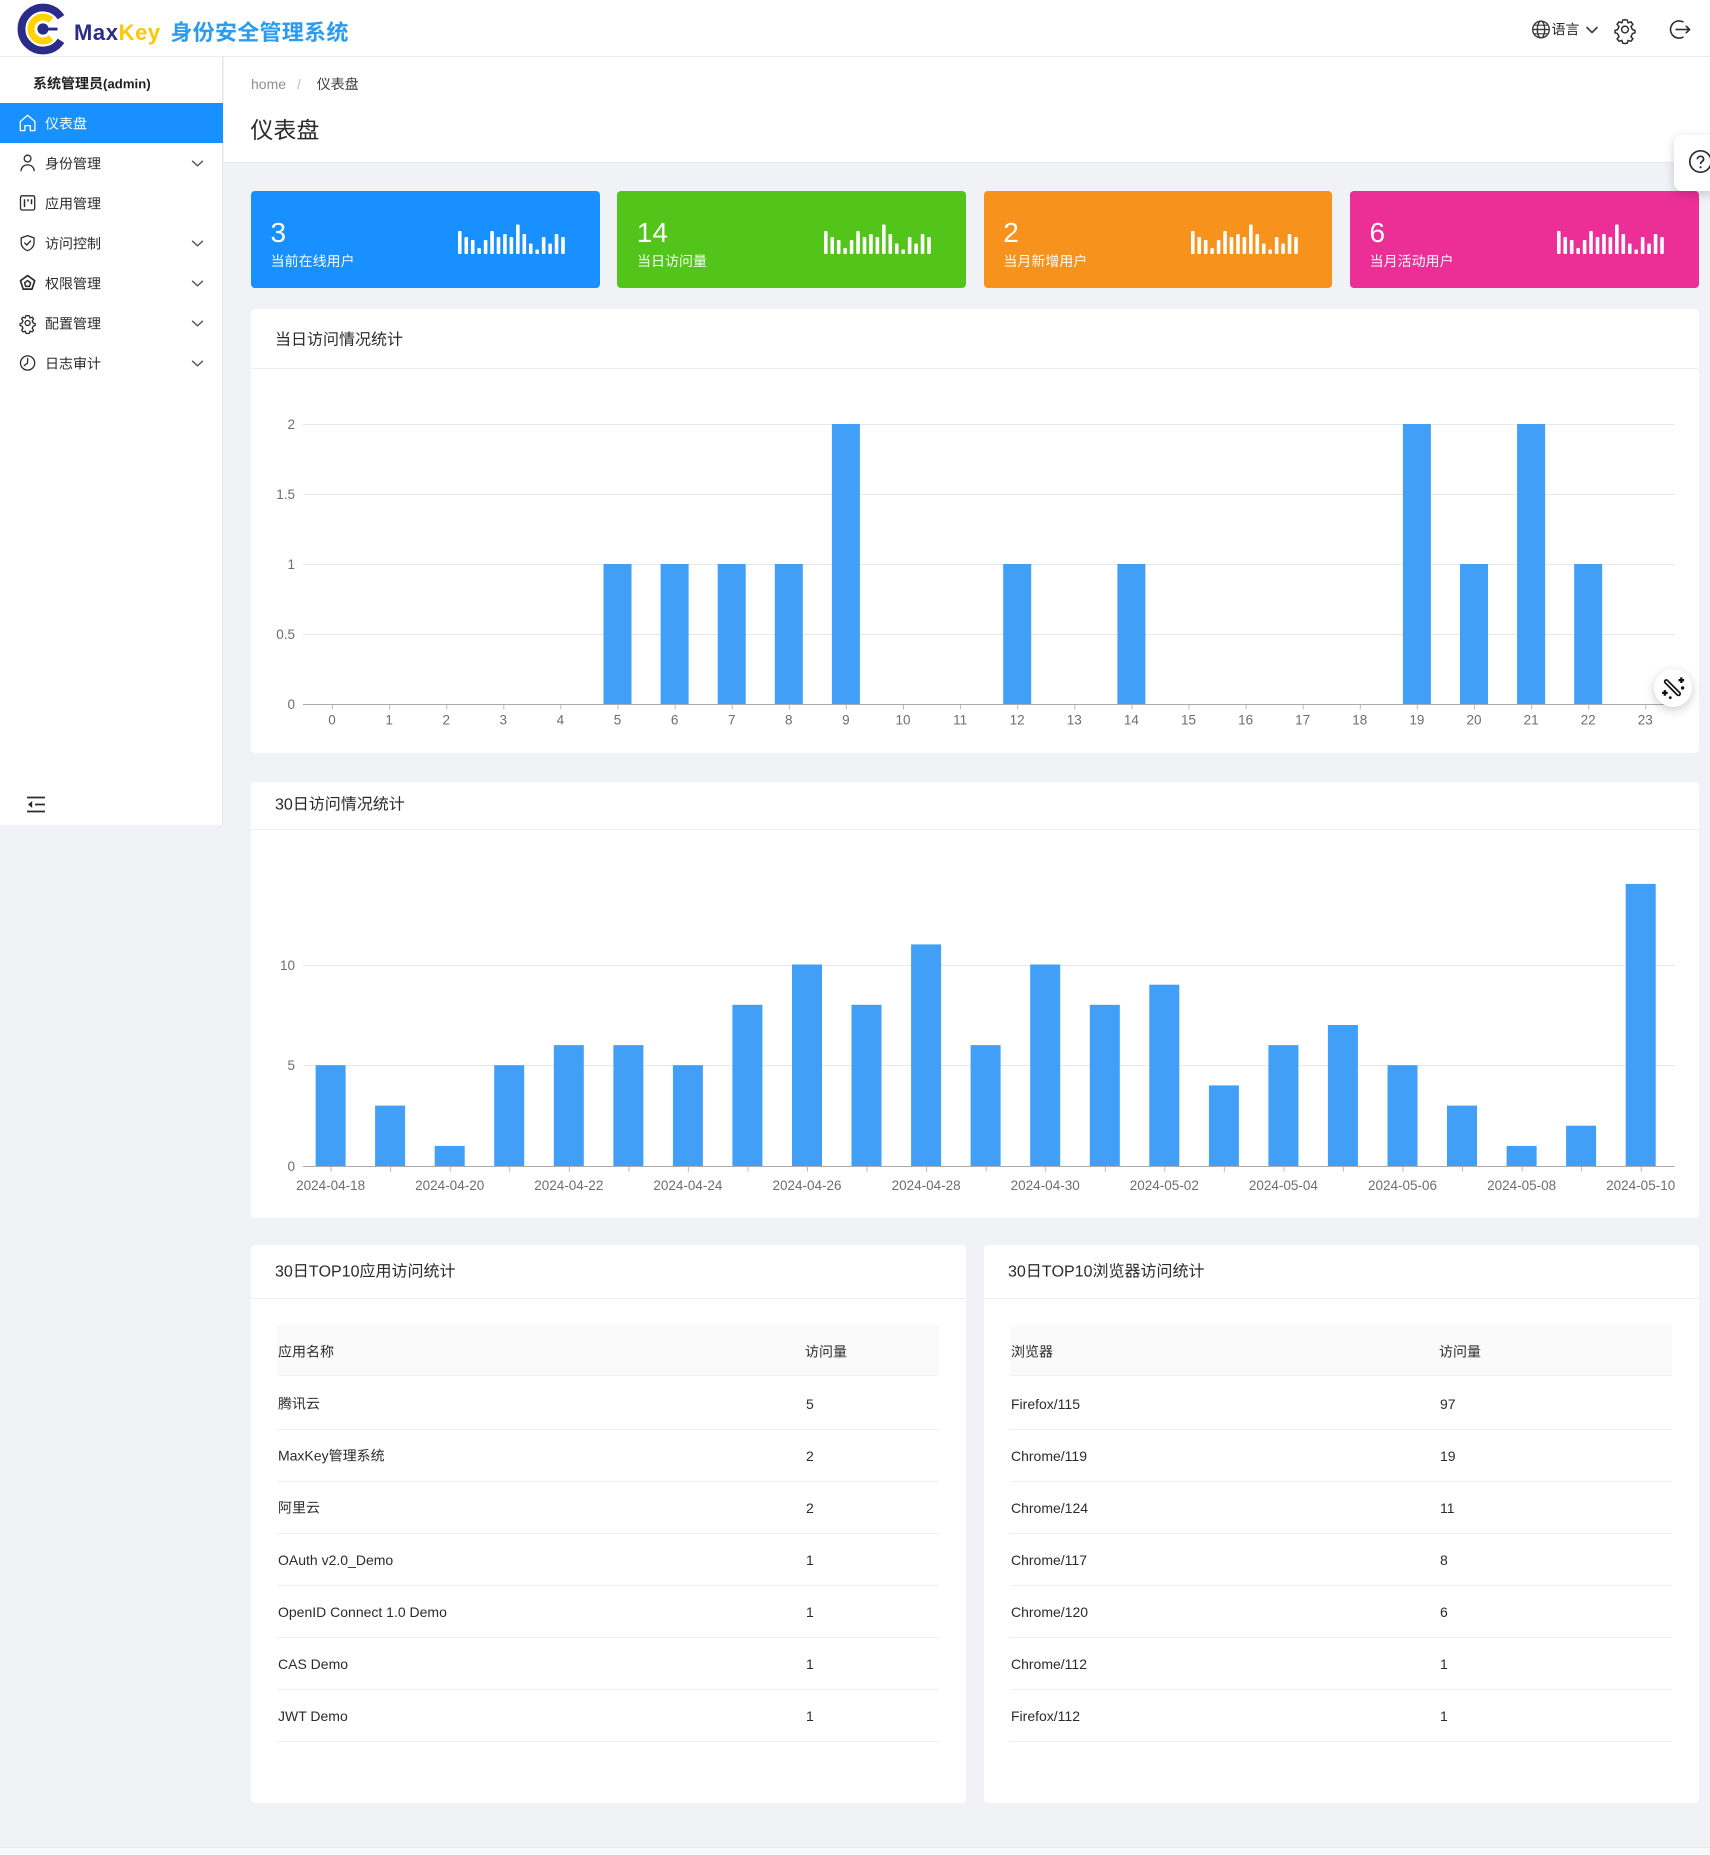 This screenshot has height=1855, width=1710. I want to click on svg-text: 9, so click(846, 720).